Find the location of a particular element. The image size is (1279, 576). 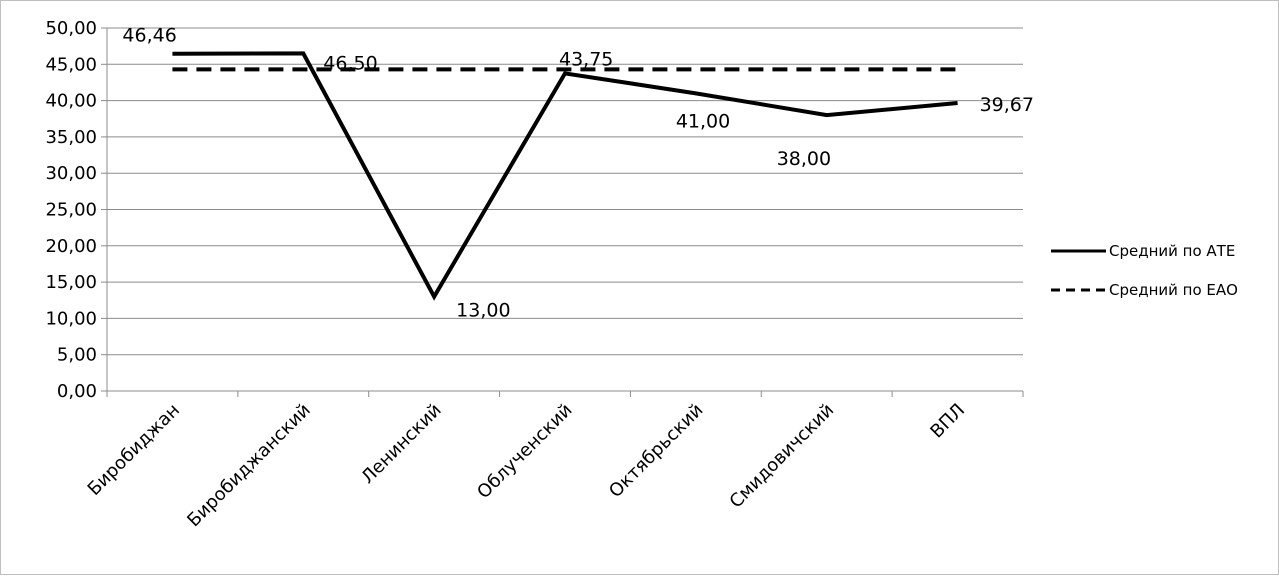

y-tick-label: 0,00 is located at coordinates (77, 391).